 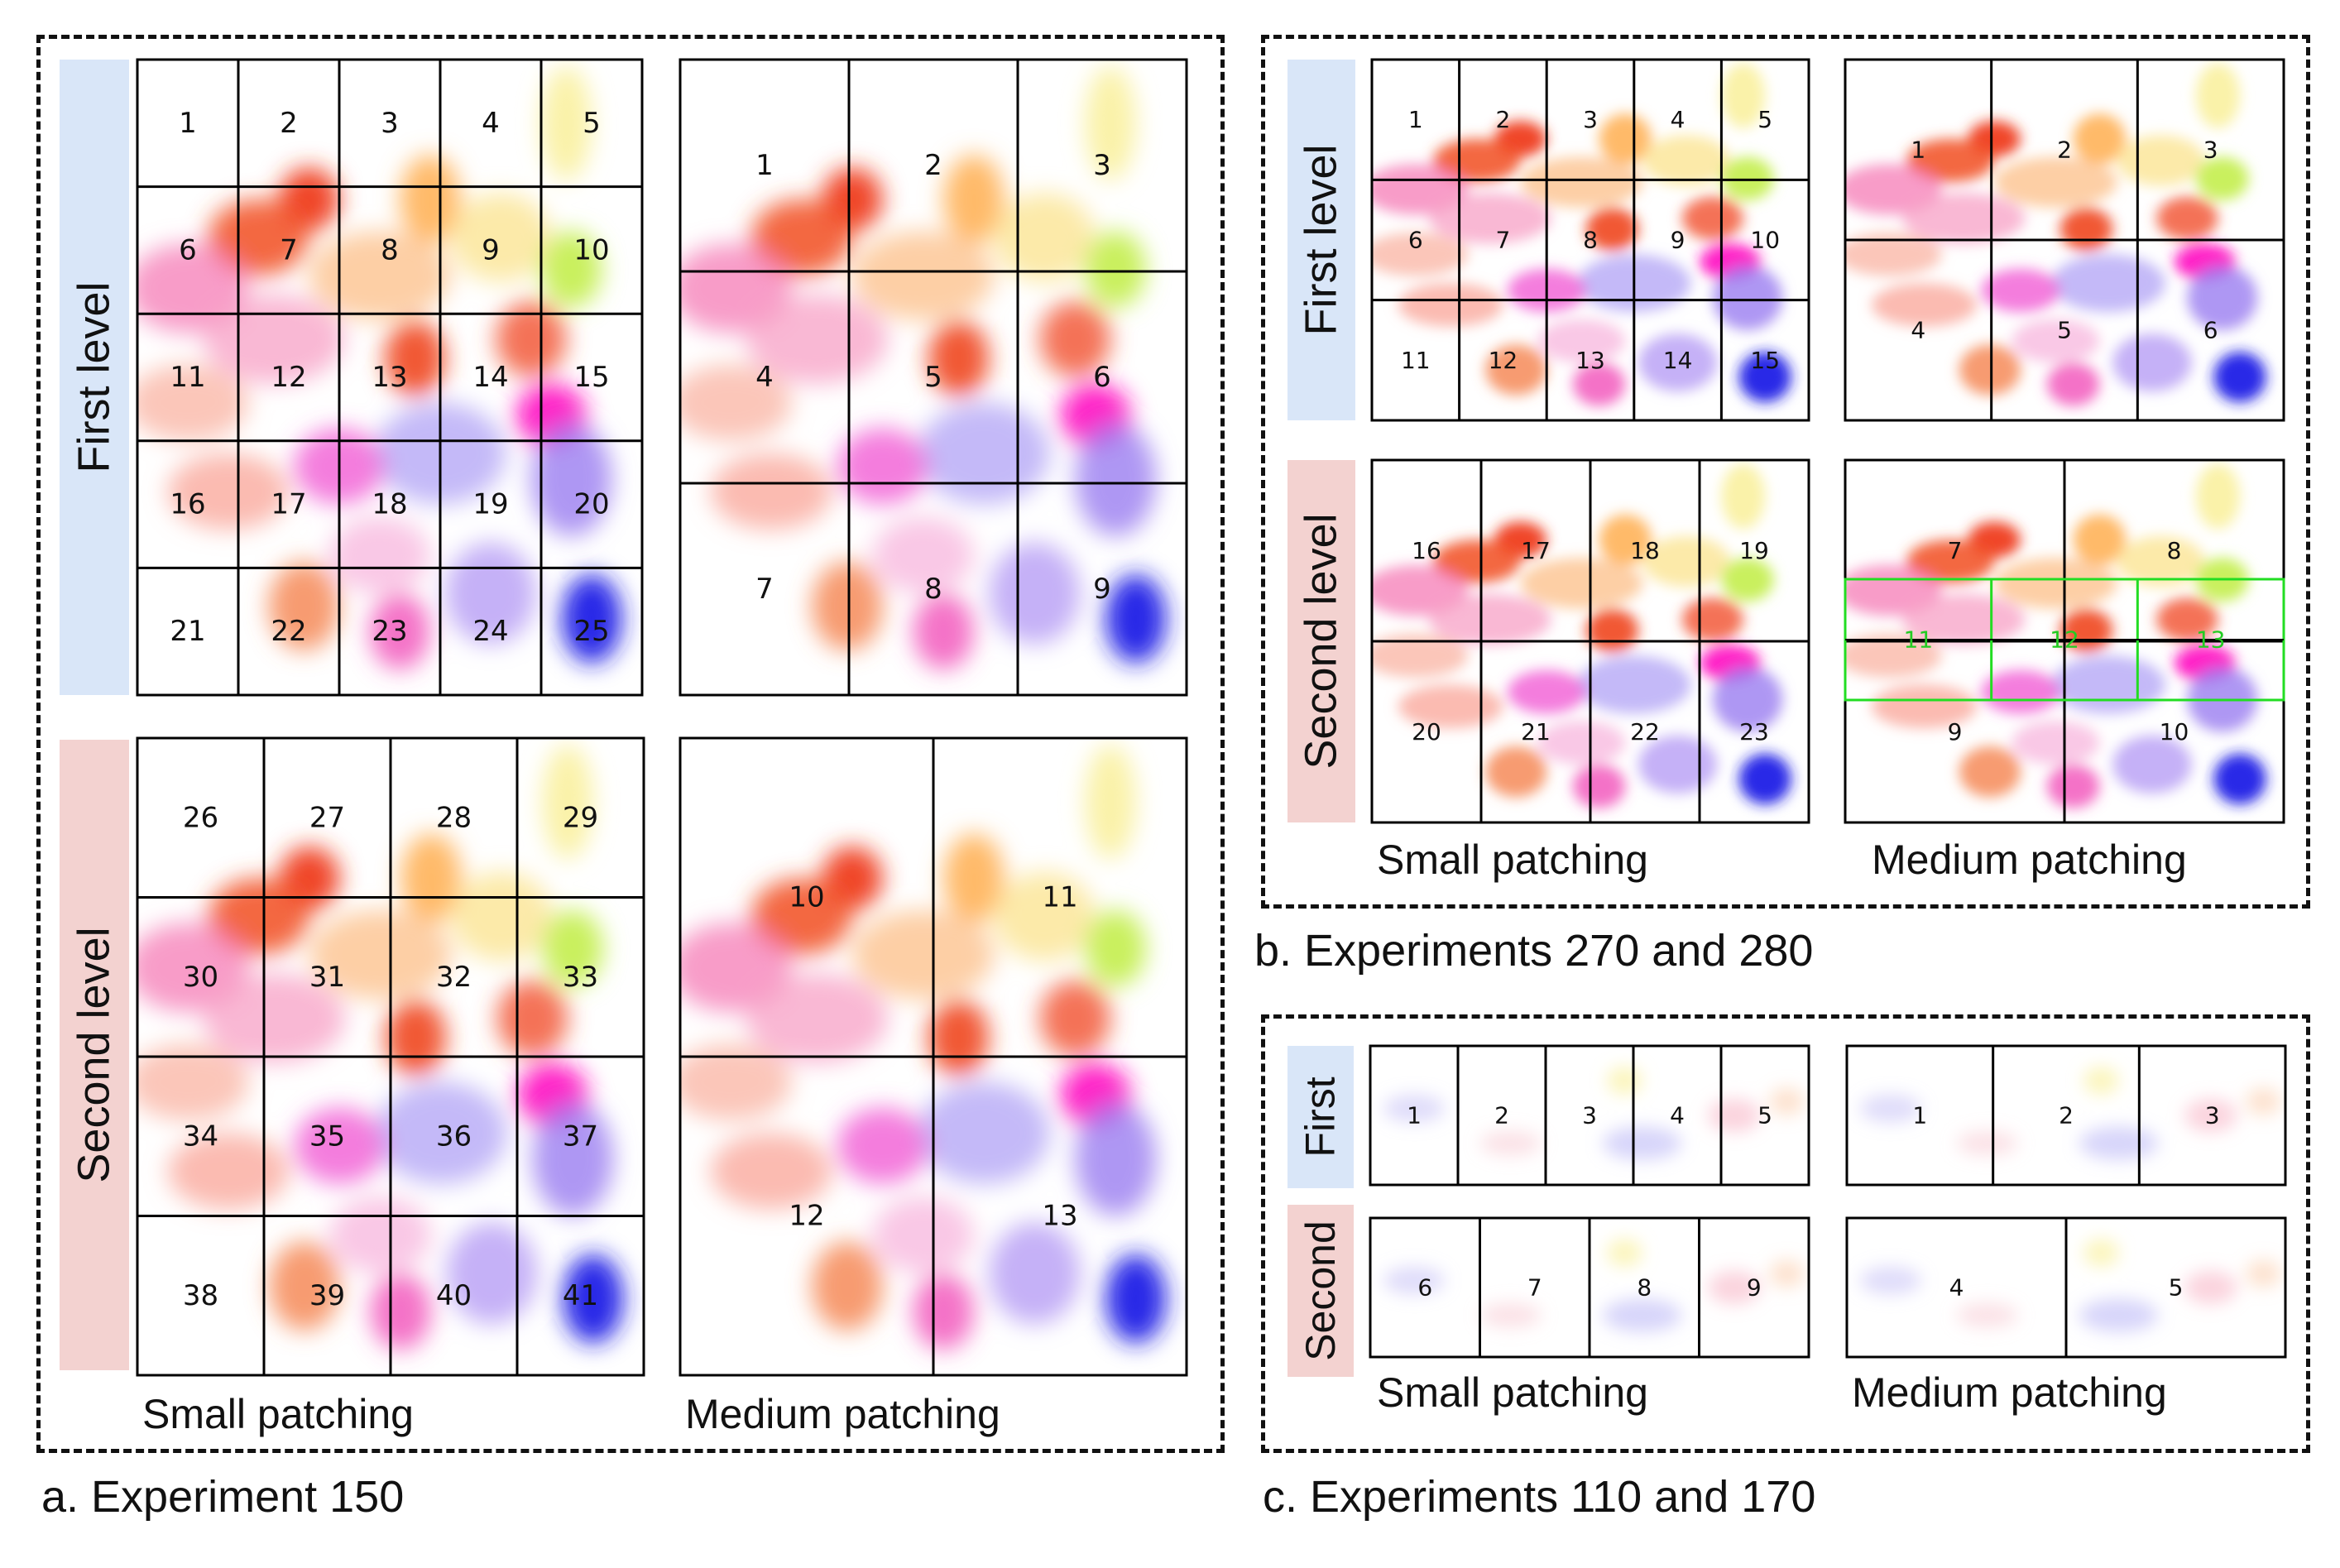 What do you see at coordinates (764, 378) in the screenshot?
I see `panel-a-medium-first-number-4: 4` at bounding box center [764, 378].